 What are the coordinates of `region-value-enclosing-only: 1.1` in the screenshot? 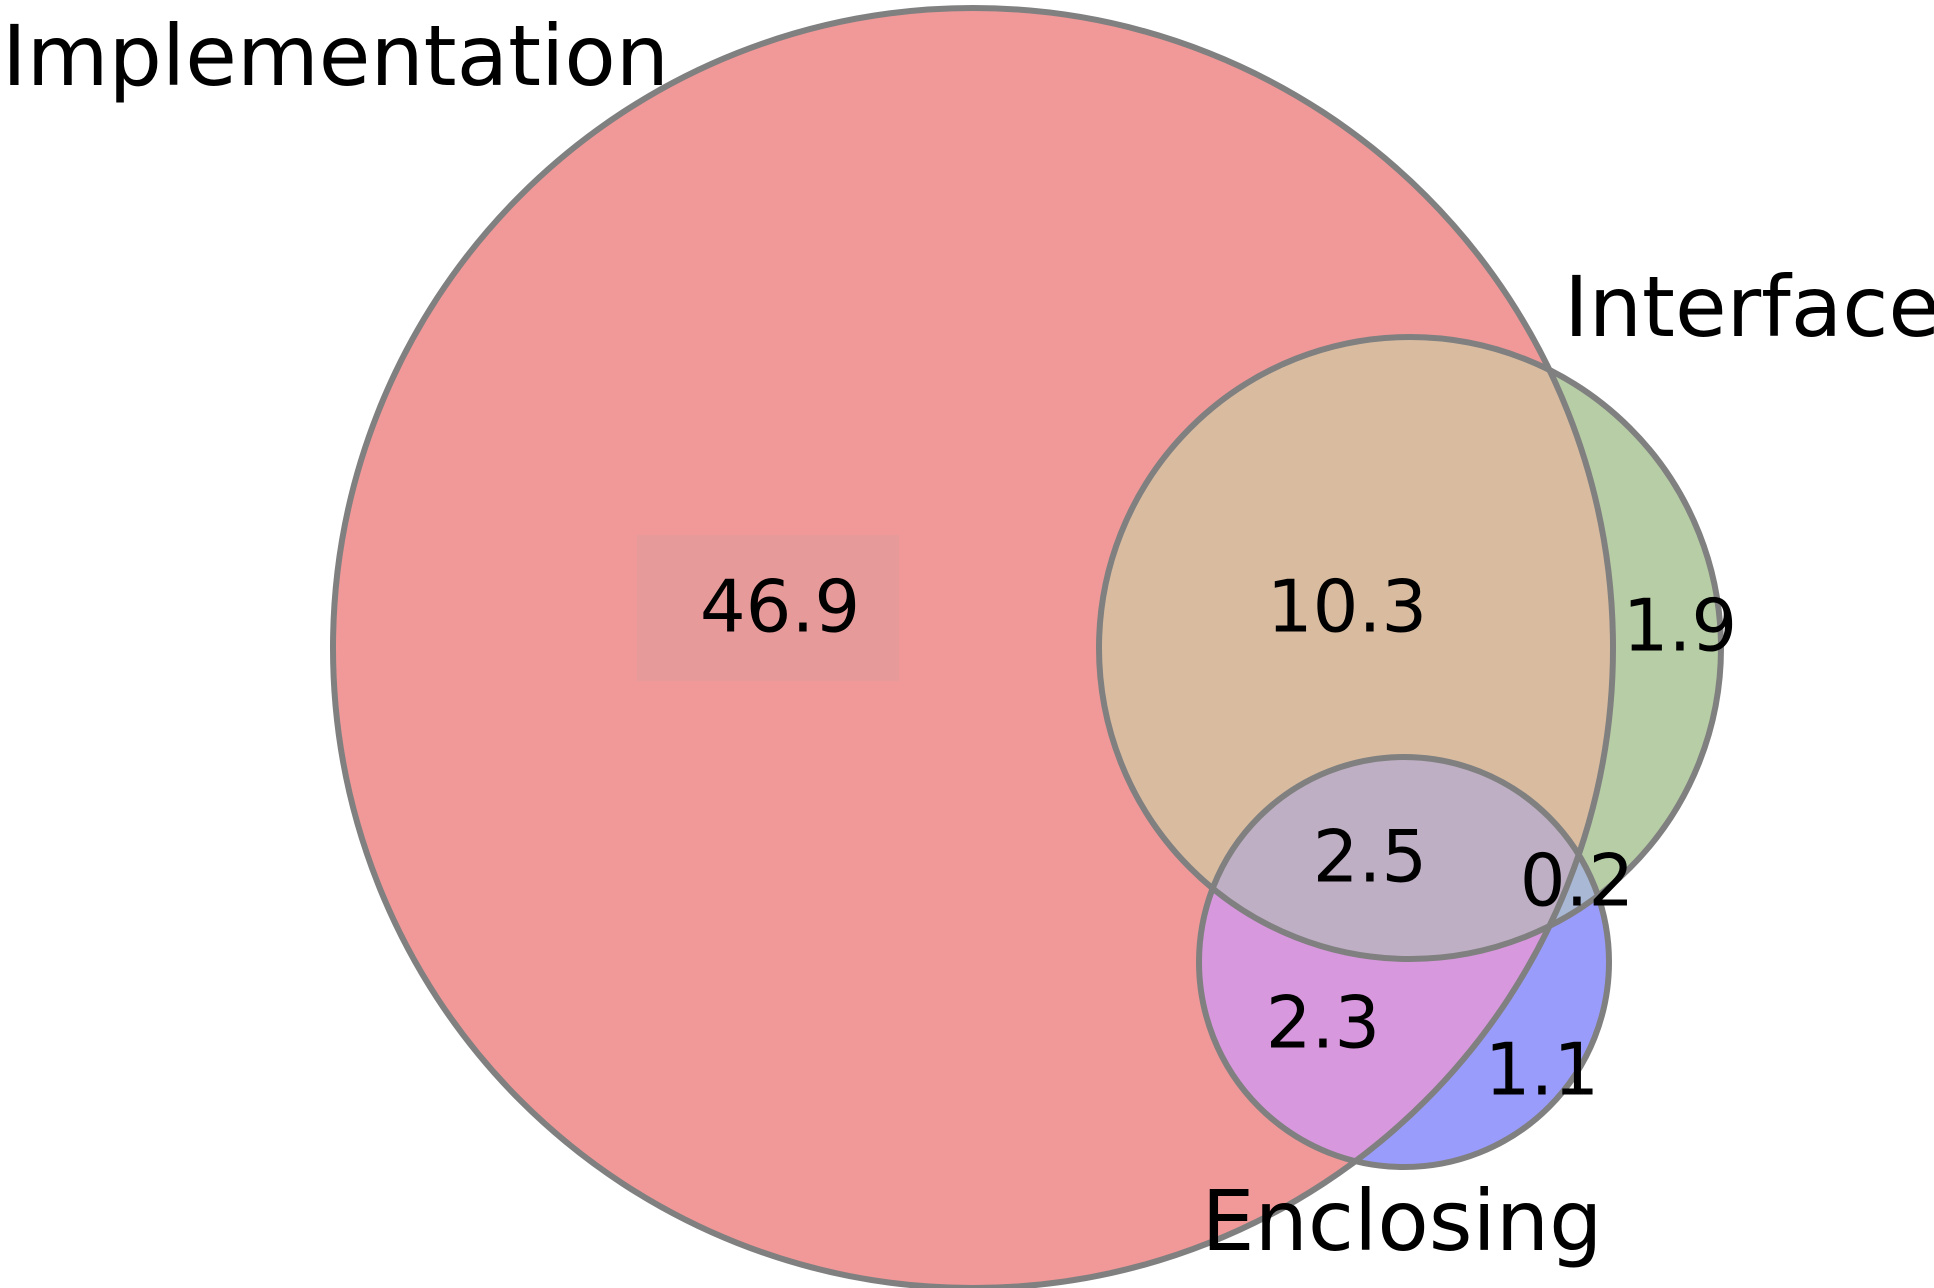 It's located at (1542, 1070).